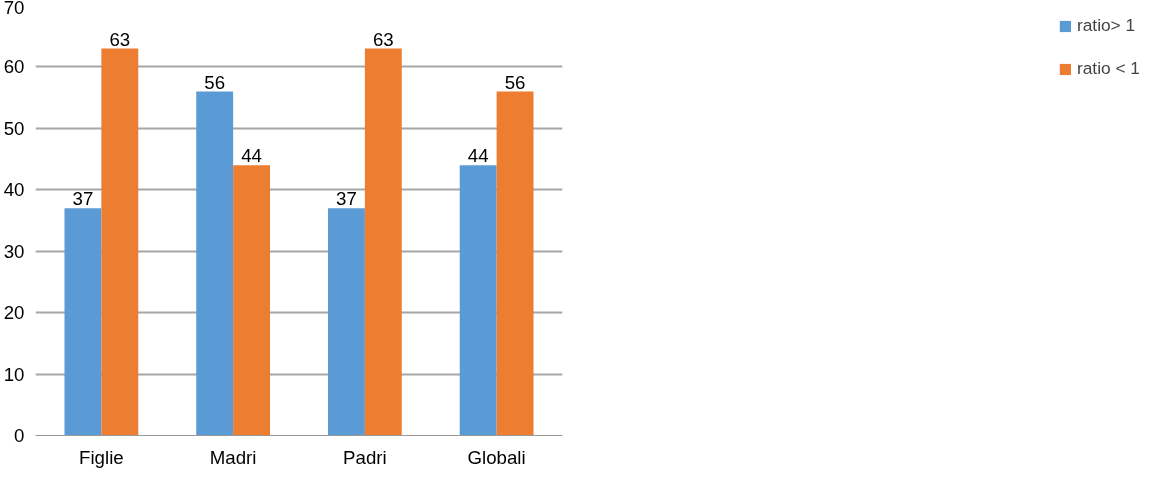  I want to click on y-tick-label: 0, so click(19, 435).